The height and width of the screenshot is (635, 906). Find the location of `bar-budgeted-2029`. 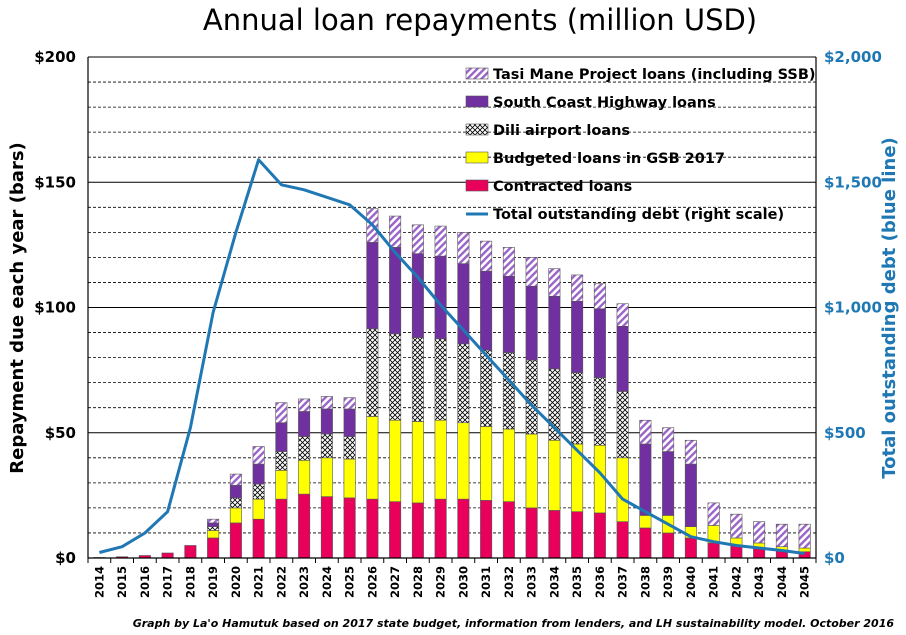

bar-budgeted-2029 is located at coordinates (440, 459).